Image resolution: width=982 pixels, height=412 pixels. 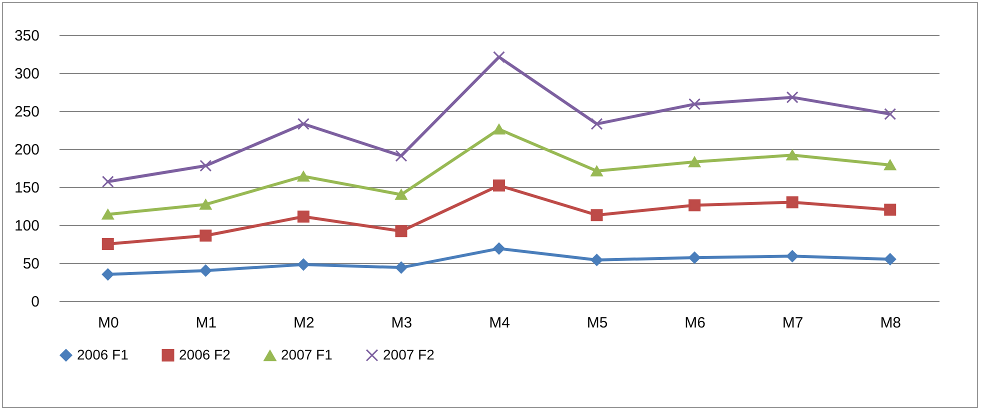 What do you see at coordinates (206, 323) in the screenshot?
I see `x-tick-label: M1` at bounding box center [206, 323].